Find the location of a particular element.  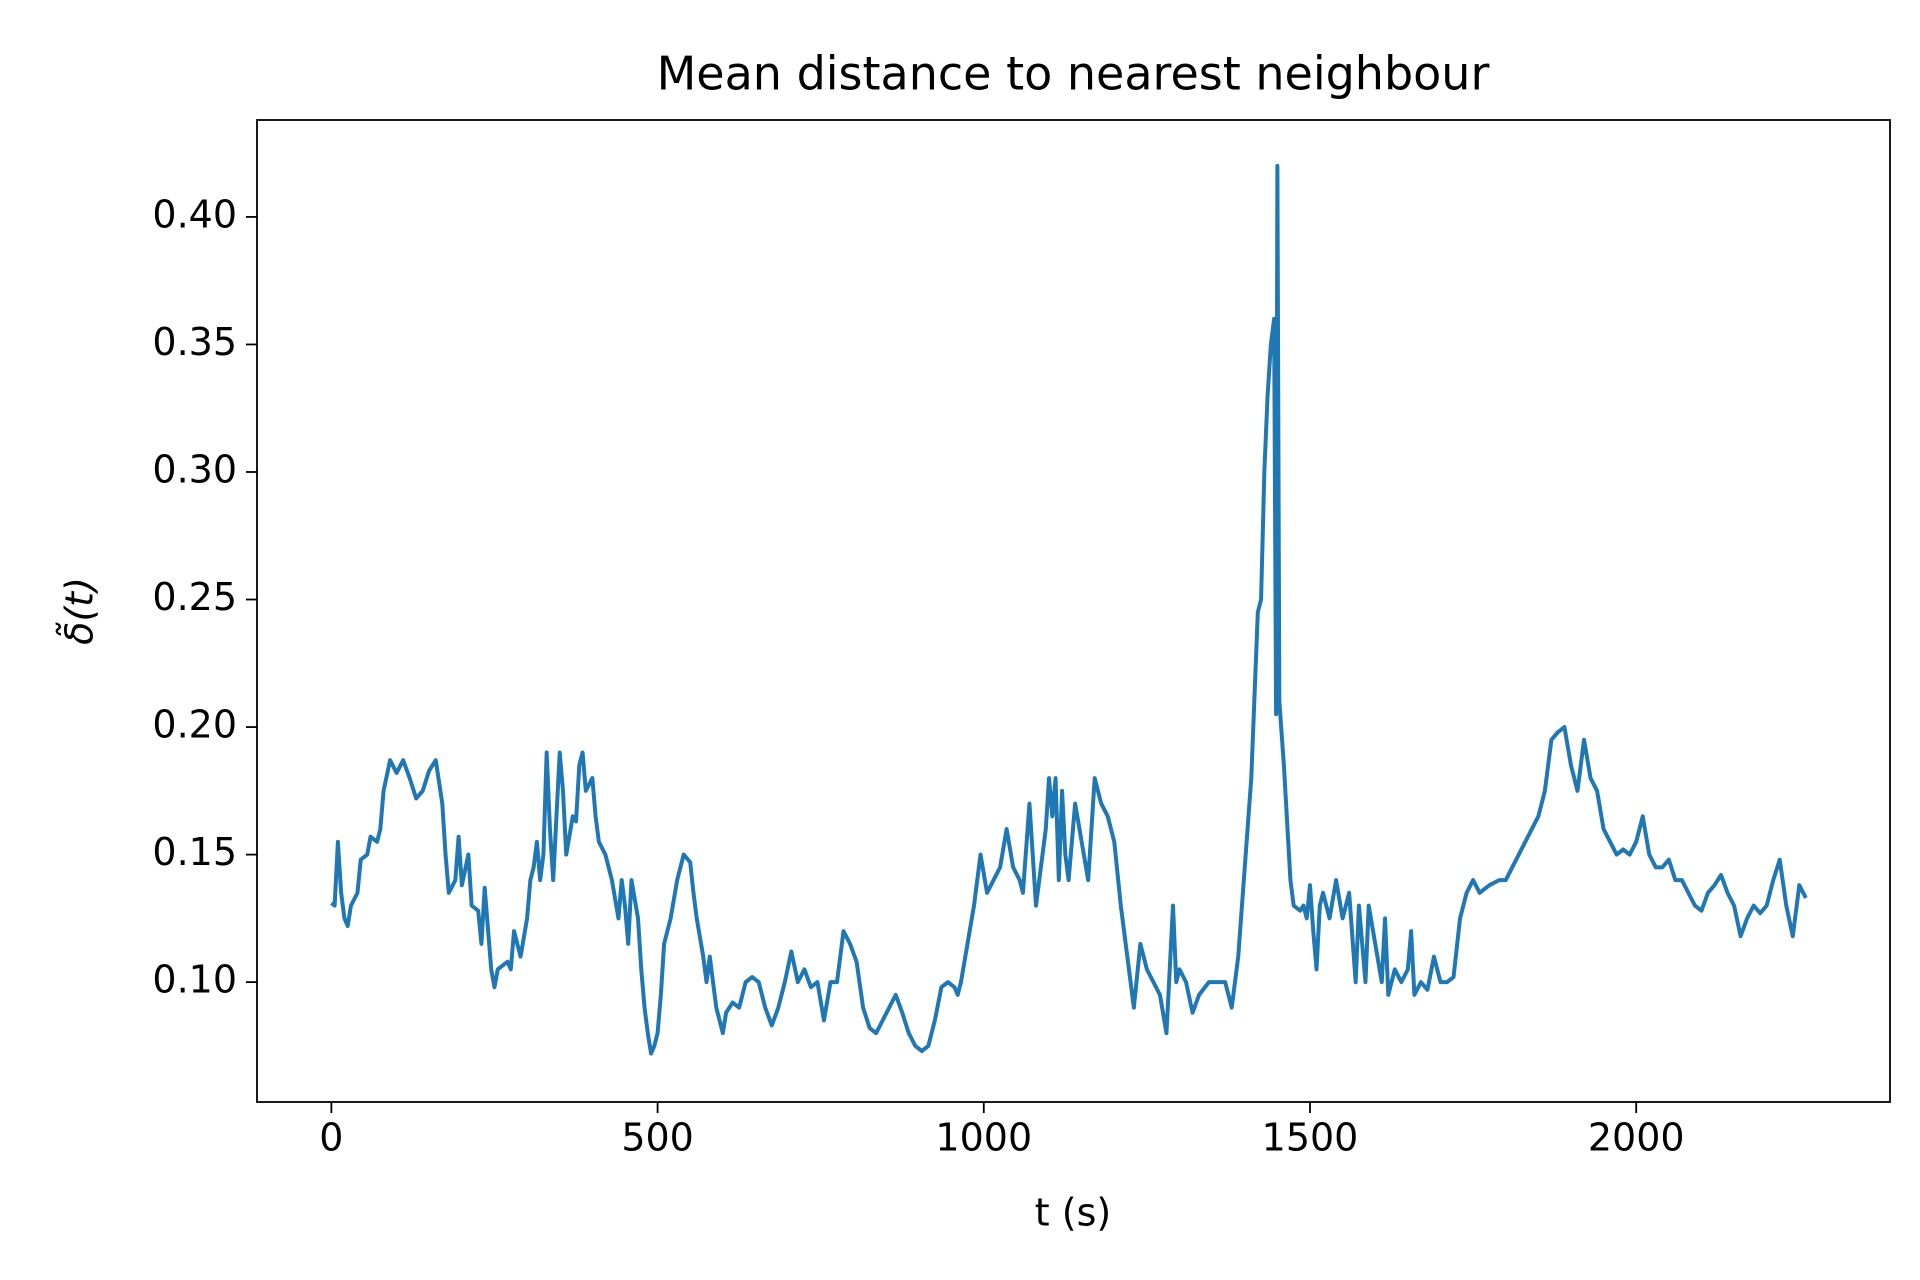

y-axis-label: δ̃(t) is located at coordinates (79, 611).